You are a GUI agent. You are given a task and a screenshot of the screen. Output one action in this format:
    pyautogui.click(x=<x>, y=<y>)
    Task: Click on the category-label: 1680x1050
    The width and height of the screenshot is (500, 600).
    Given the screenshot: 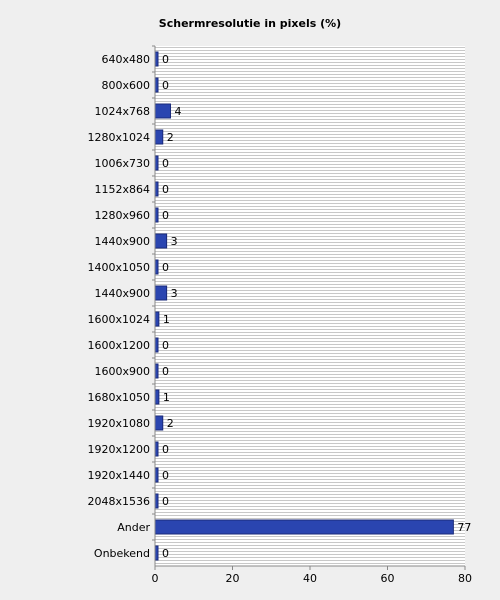 What is the action you would take?
    pyautogui.click(x=119, y=397)
    